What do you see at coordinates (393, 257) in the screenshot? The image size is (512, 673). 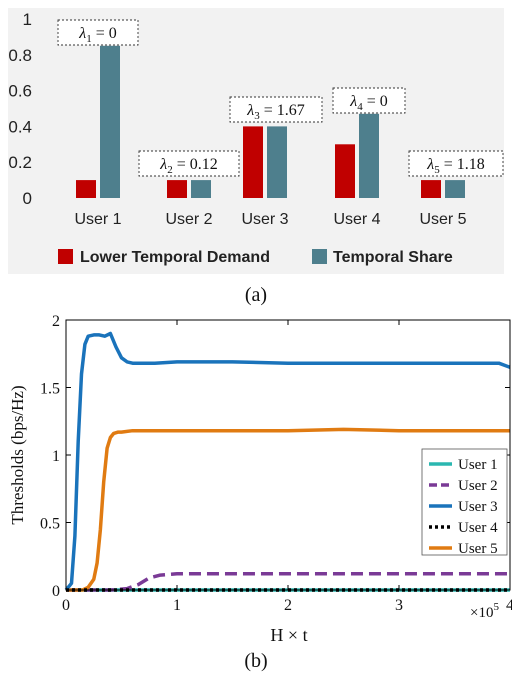 I see `legend-label-share: Temporal Share` at bounding box center [393, 257].